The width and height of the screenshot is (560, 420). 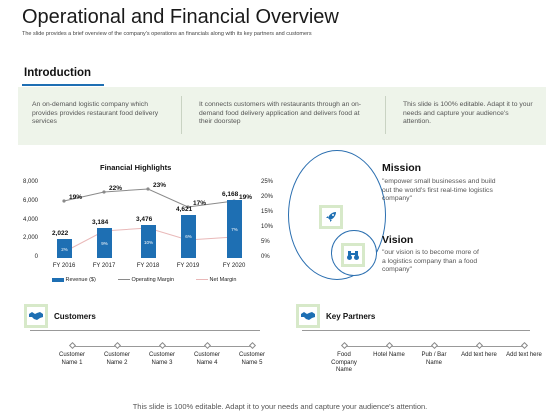 What do you see at coordinates (188, 266) in the screenshot?
I see `x-tick-label: FY 2019` at bounding box center [188, 266].